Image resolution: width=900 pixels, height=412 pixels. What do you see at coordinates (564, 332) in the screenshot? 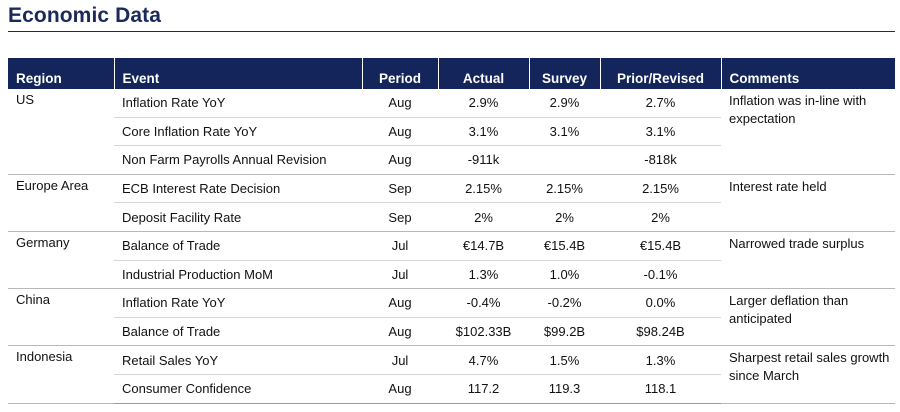
I see `survey-cell: $99.2B` at bounding box center [564, 332].